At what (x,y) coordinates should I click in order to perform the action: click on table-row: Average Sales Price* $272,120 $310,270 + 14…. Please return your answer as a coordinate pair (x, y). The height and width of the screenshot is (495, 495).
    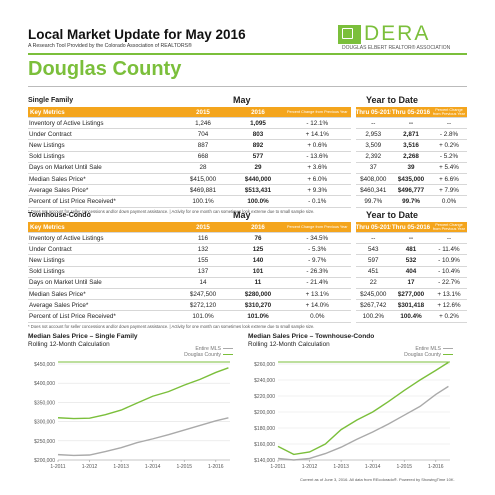
    Looking at the image, I should click on (247, 305).